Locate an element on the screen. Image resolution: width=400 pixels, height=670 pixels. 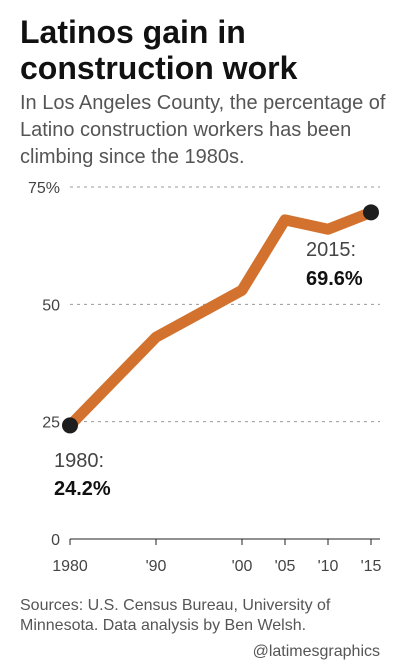
x-tick-label: '15 is located at coordinates (371, 566).